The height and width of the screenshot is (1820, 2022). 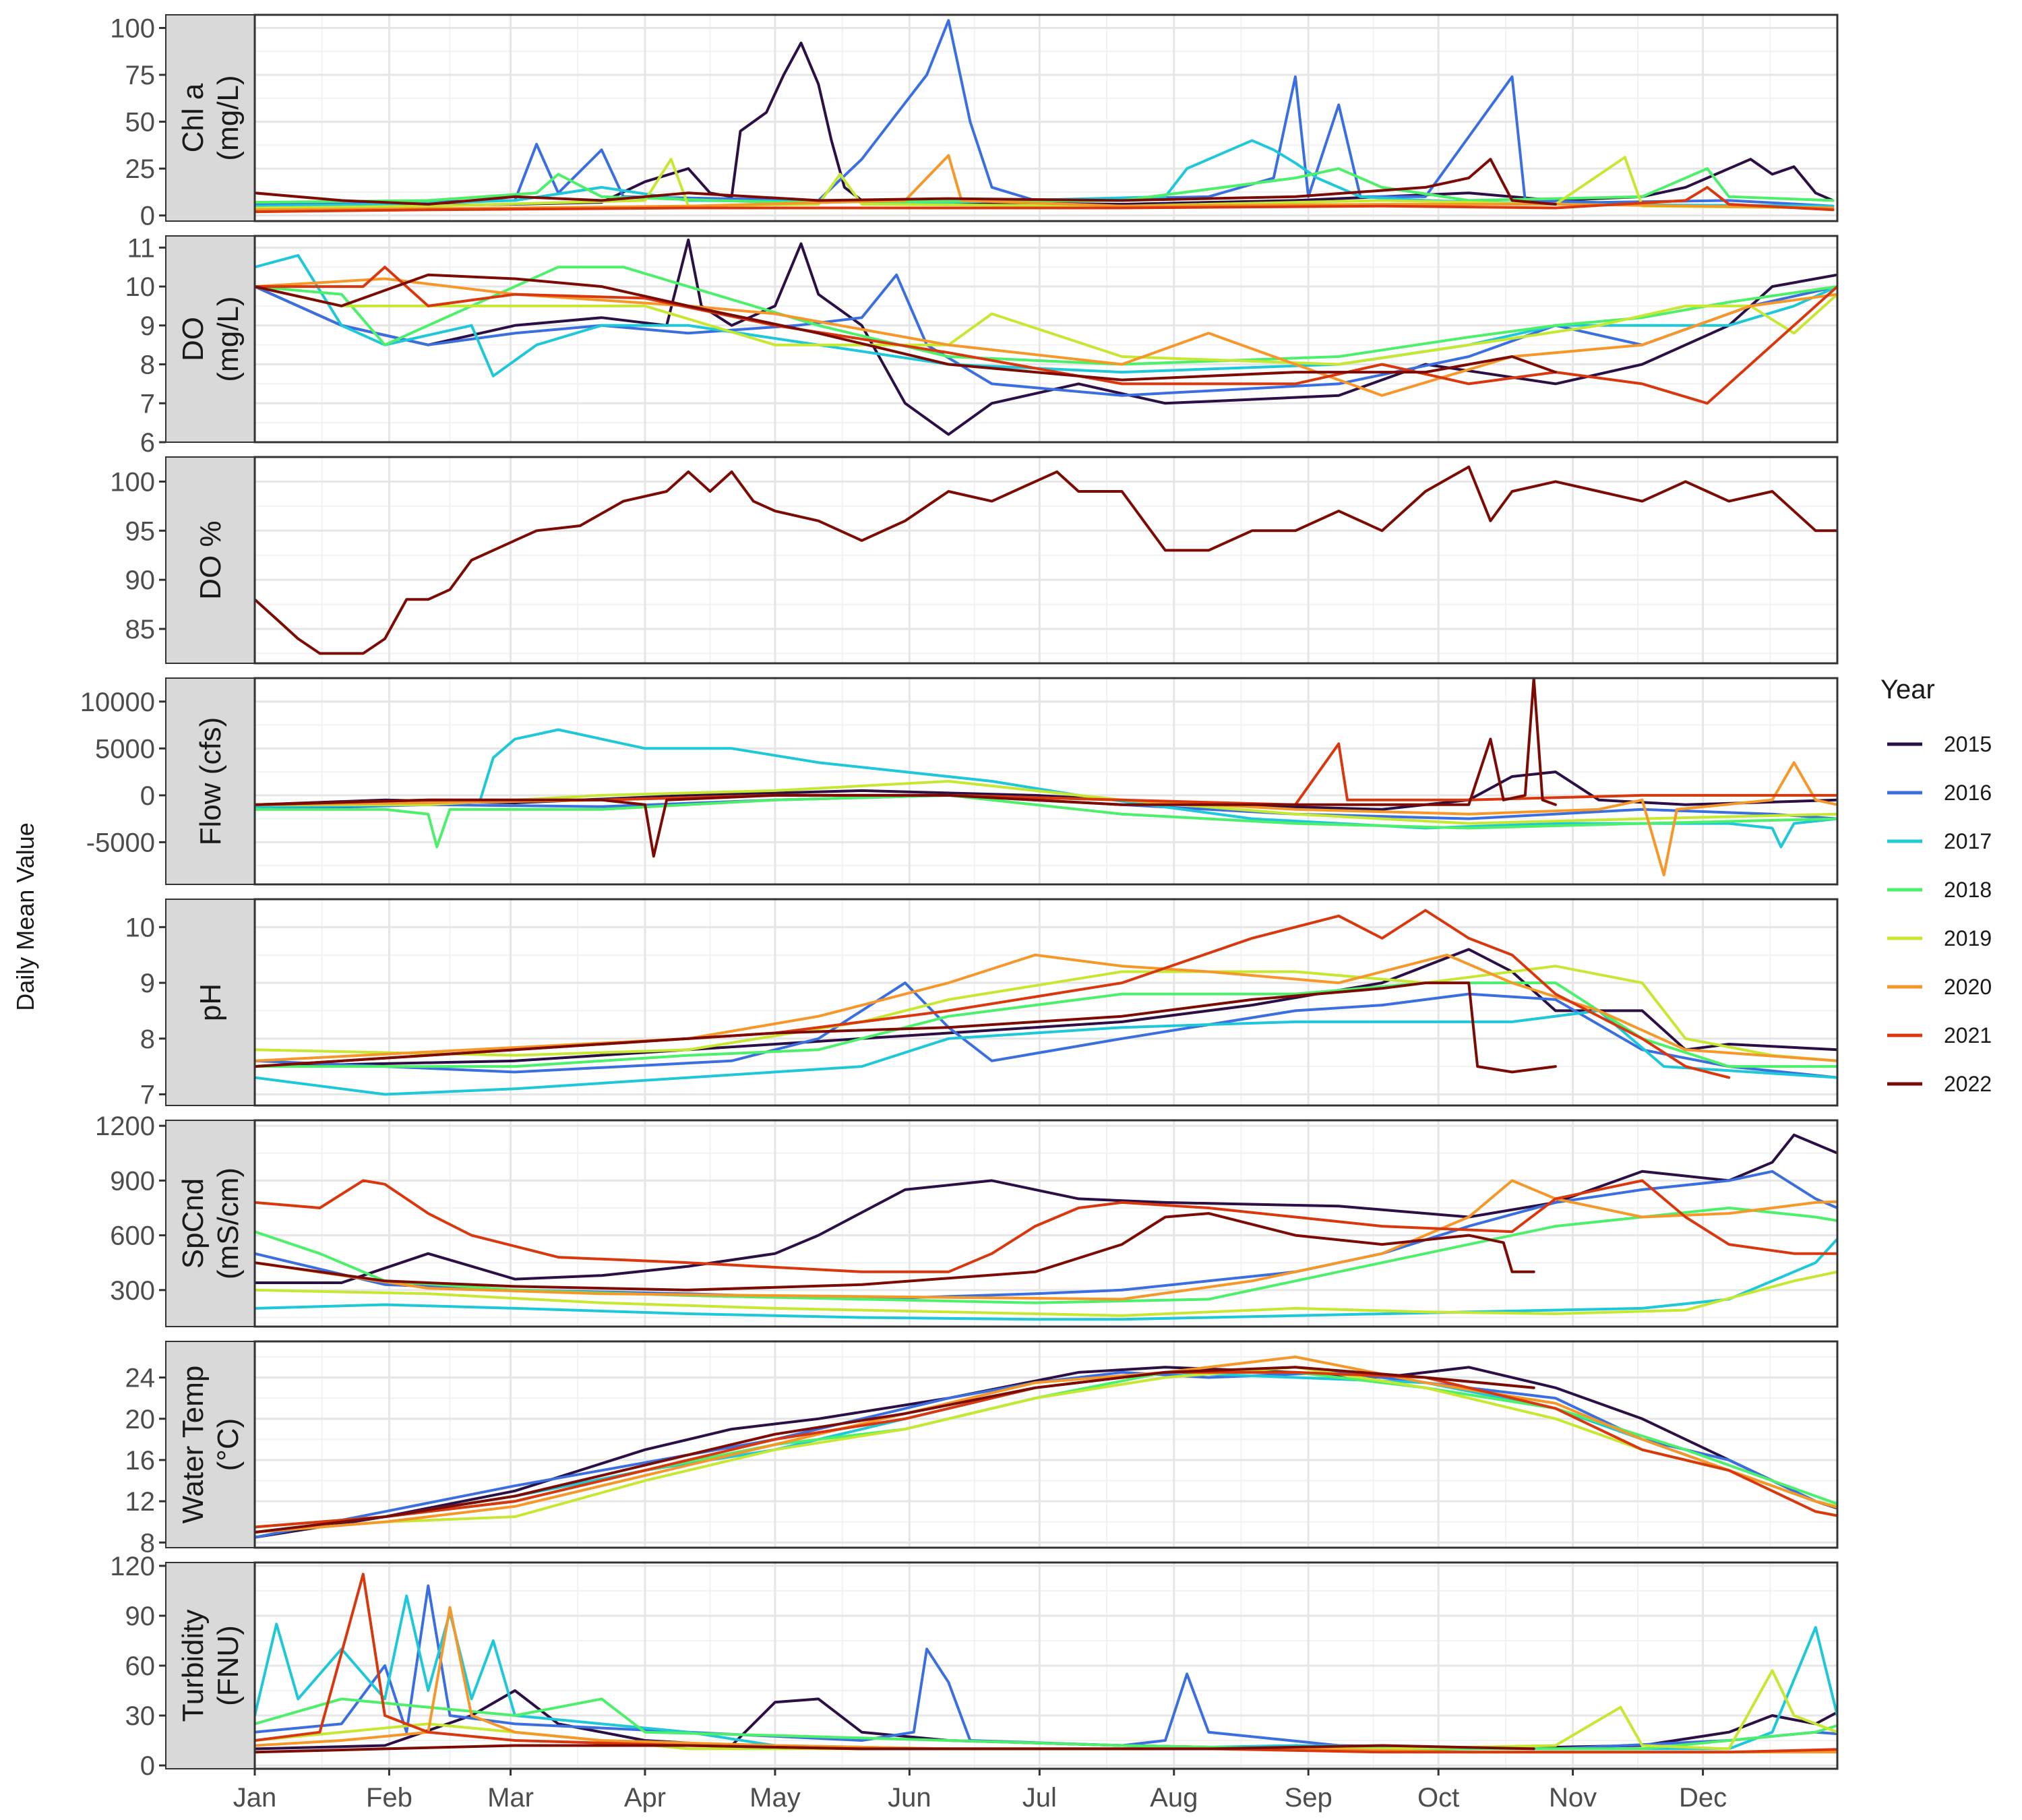 What do you see at coordinates (1907, 689) in the screenshot?
I see `legend-title: Year` at bounding box center [1907, 689].